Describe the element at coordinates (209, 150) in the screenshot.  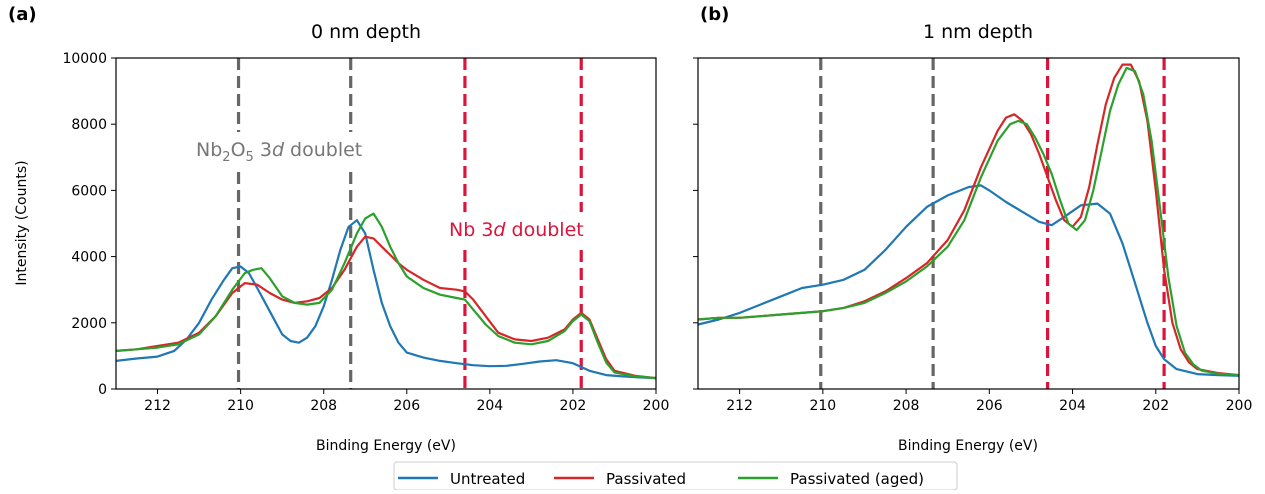
I see `ann-oxide-prefix: Nb` at that location.